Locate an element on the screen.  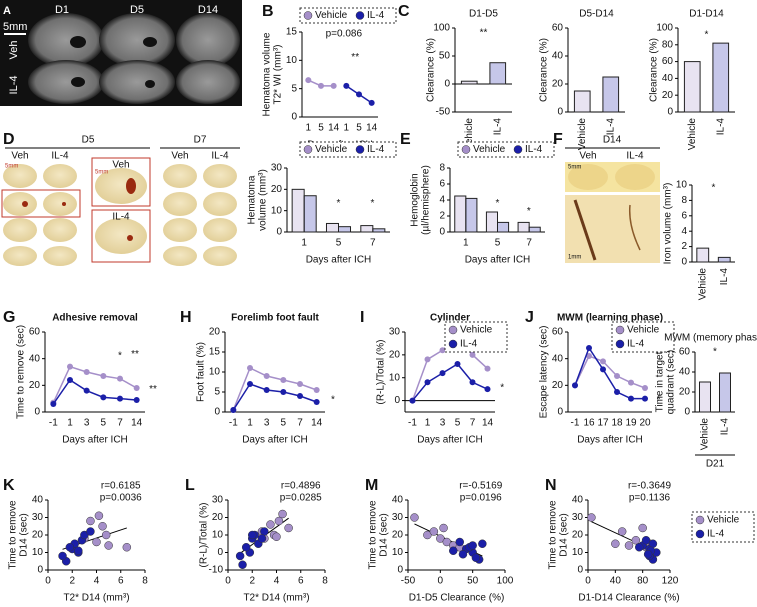
y-axis-label: Time to remove is located at coordinates (553, 535).